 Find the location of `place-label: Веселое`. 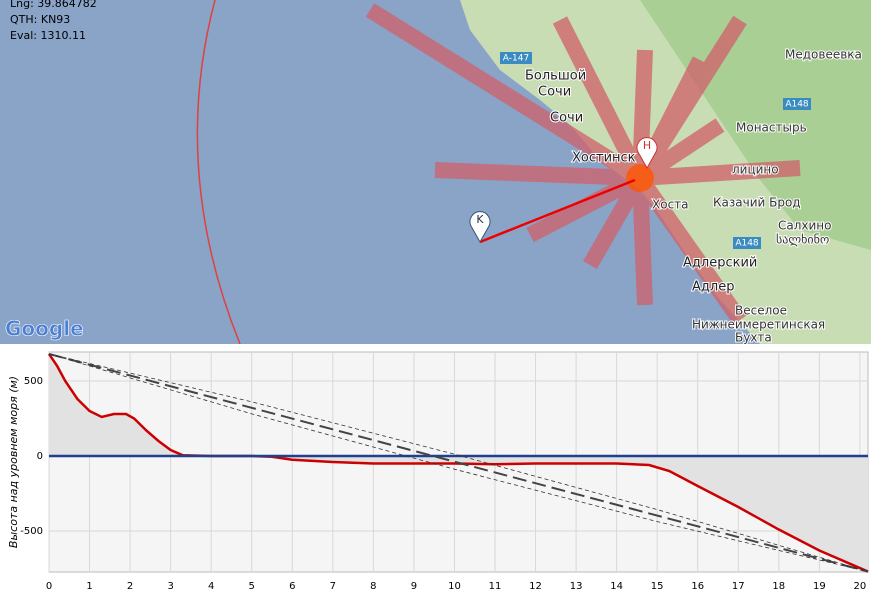

place-label: Веселое is located at coordinates (761, 311).